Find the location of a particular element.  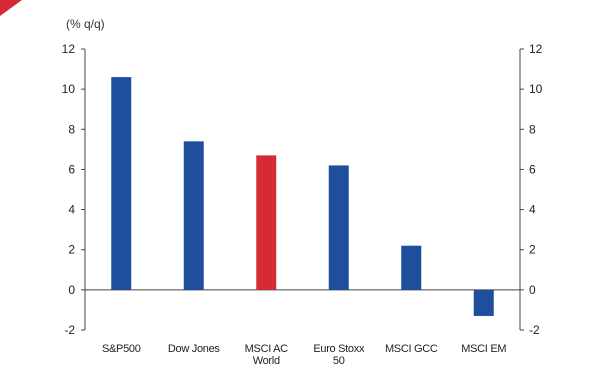

x-category-label: Euro Stoxx is located at coordinates (339, 349).